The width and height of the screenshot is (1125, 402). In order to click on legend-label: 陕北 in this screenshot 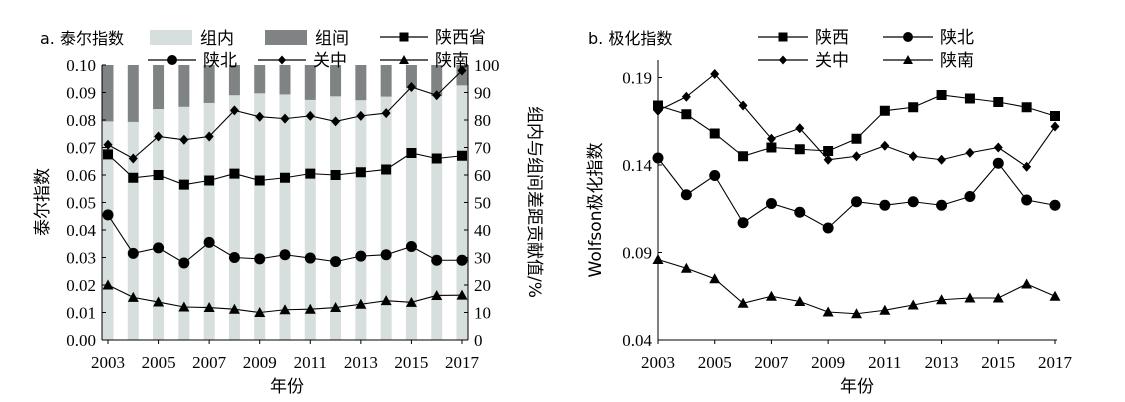, I will do `click(957, 38)`.